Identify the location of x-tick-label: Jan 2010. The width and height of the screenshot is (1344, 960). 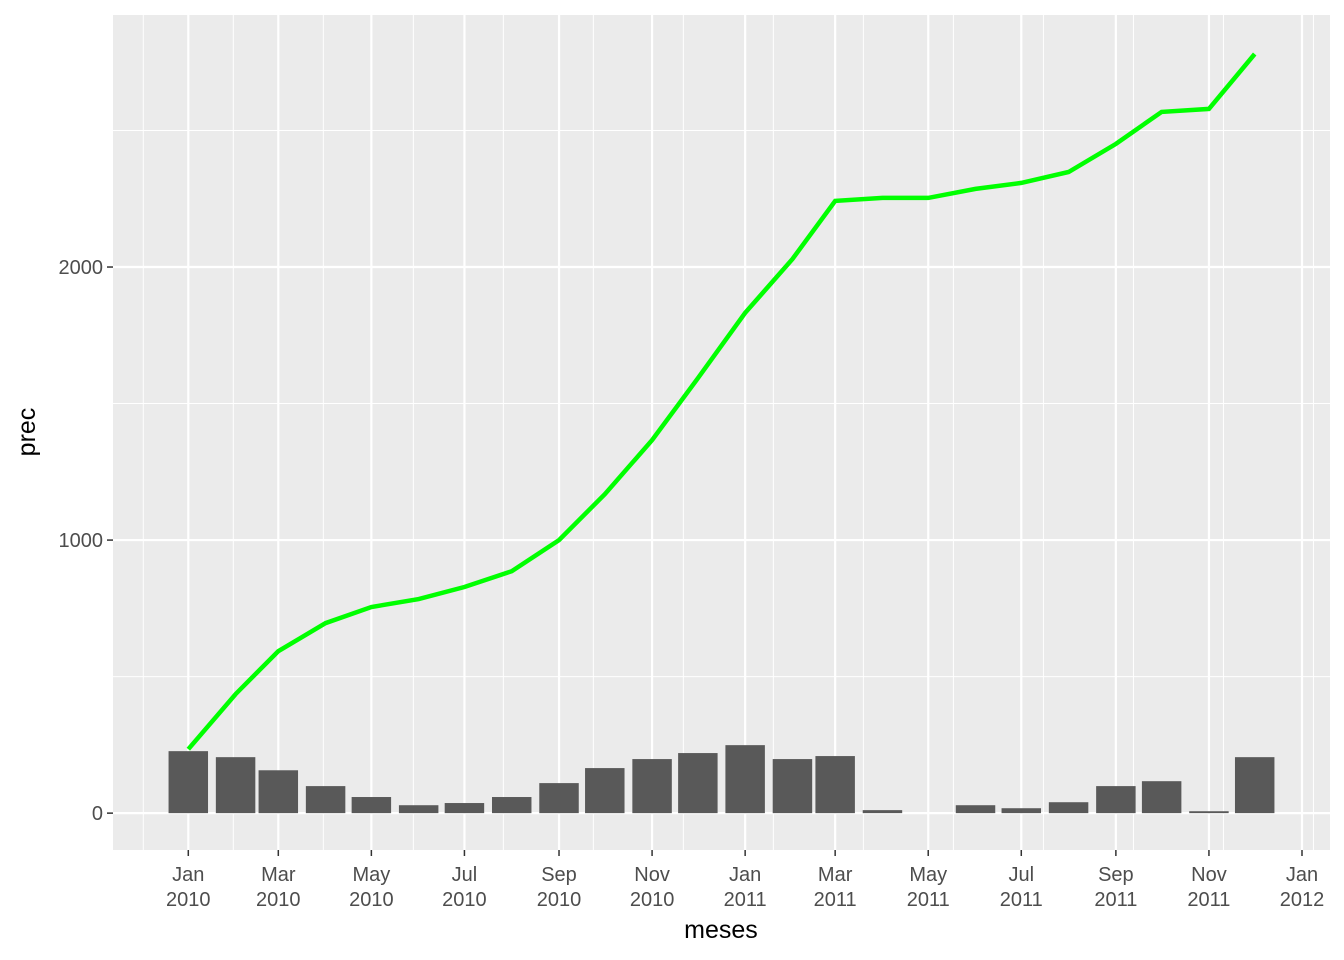
(188, 887).